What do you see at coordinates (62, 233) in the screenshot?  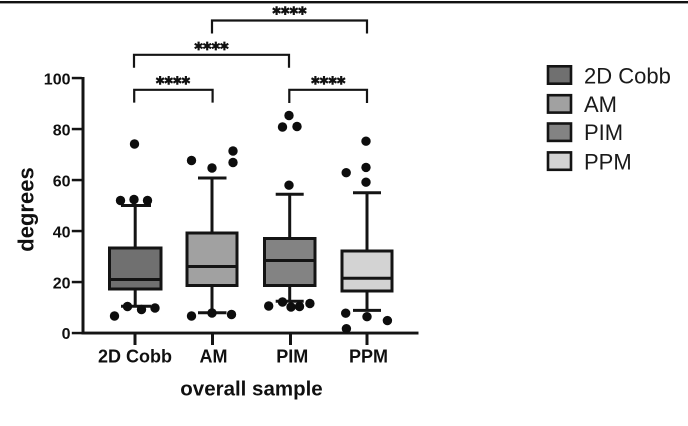 I see `svg-text: 40` at bounding box center [62, 233].